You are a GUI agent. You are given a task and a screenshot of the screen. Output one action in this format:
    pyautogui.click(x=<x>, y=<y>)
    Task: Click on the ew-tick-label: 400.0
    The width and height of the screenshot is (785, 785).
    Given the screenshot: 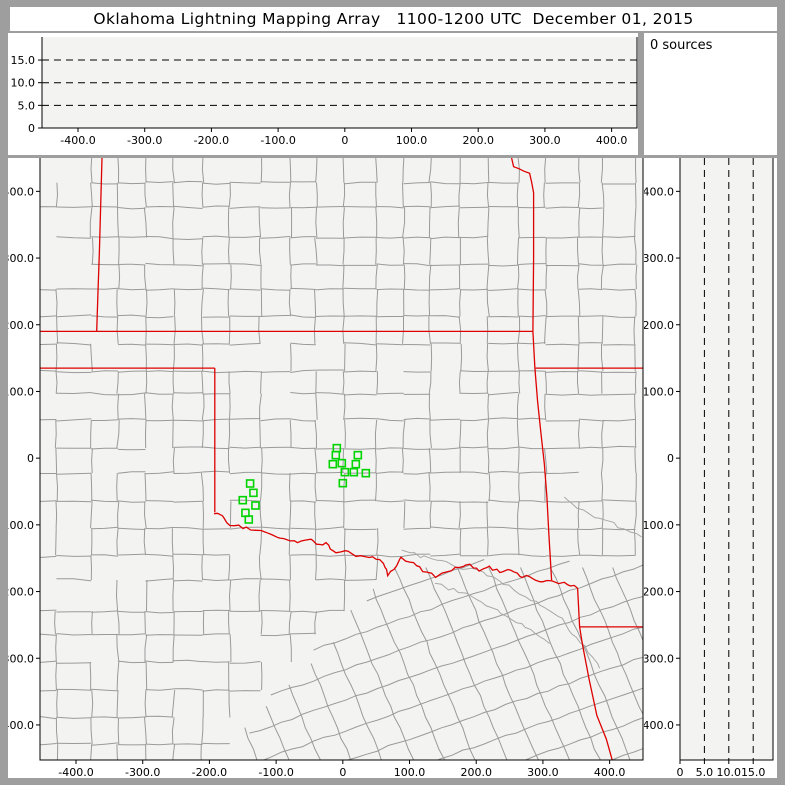 What is the action you would take?
    pyautogui.click(x=610, y=772)
    